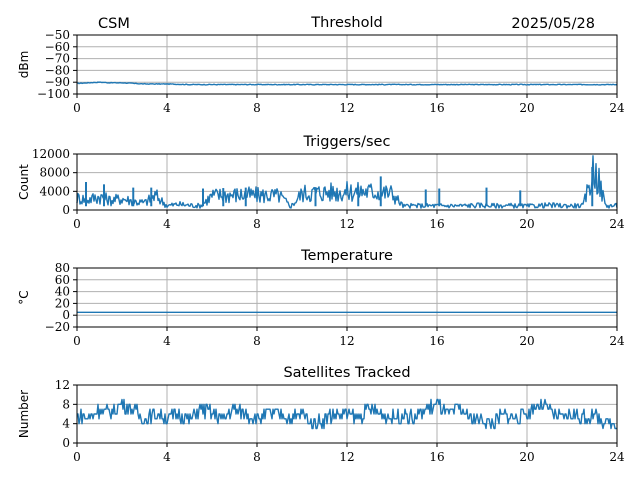 Image resolution: width=640 pixels, height=480 pixels. What do you see at coordinates (62, 385) in the screenshot?
I see `y-tick-label: 12` at bounding box center [62, 385].